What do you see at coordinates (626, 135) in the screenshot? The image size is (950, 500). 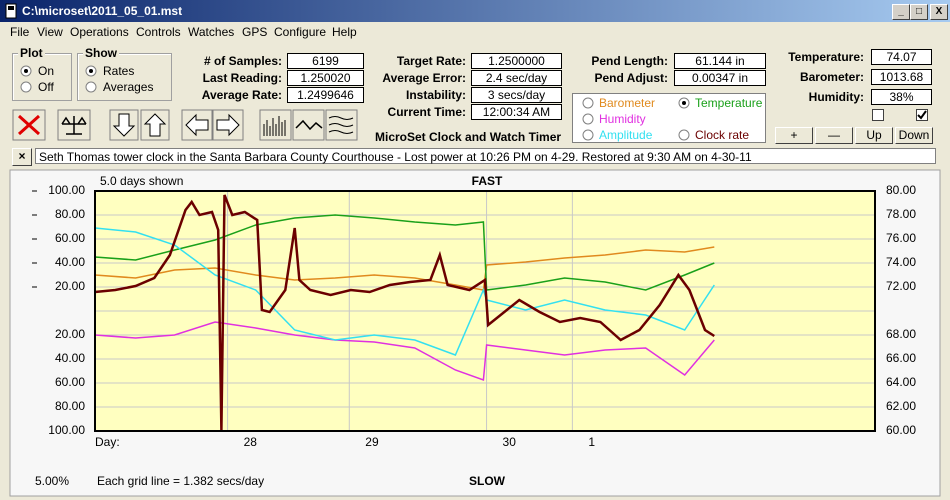 I see `trace-label: Amplitude` at bounding box center [626, 135].